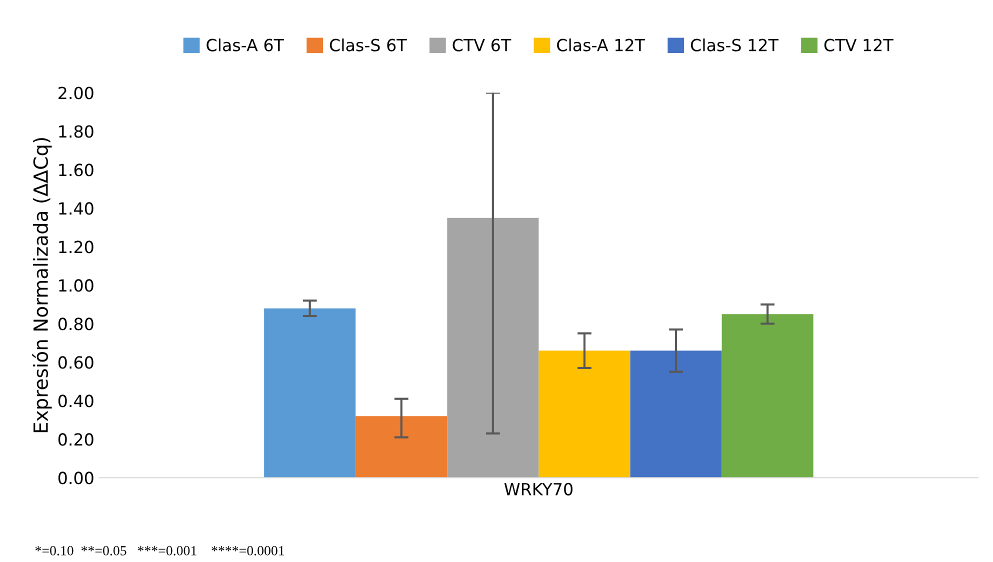 Image resolution: width=993 pixels, height=562 pixels. I want to click on y-tick-label: 1.60, so click(76, 170).